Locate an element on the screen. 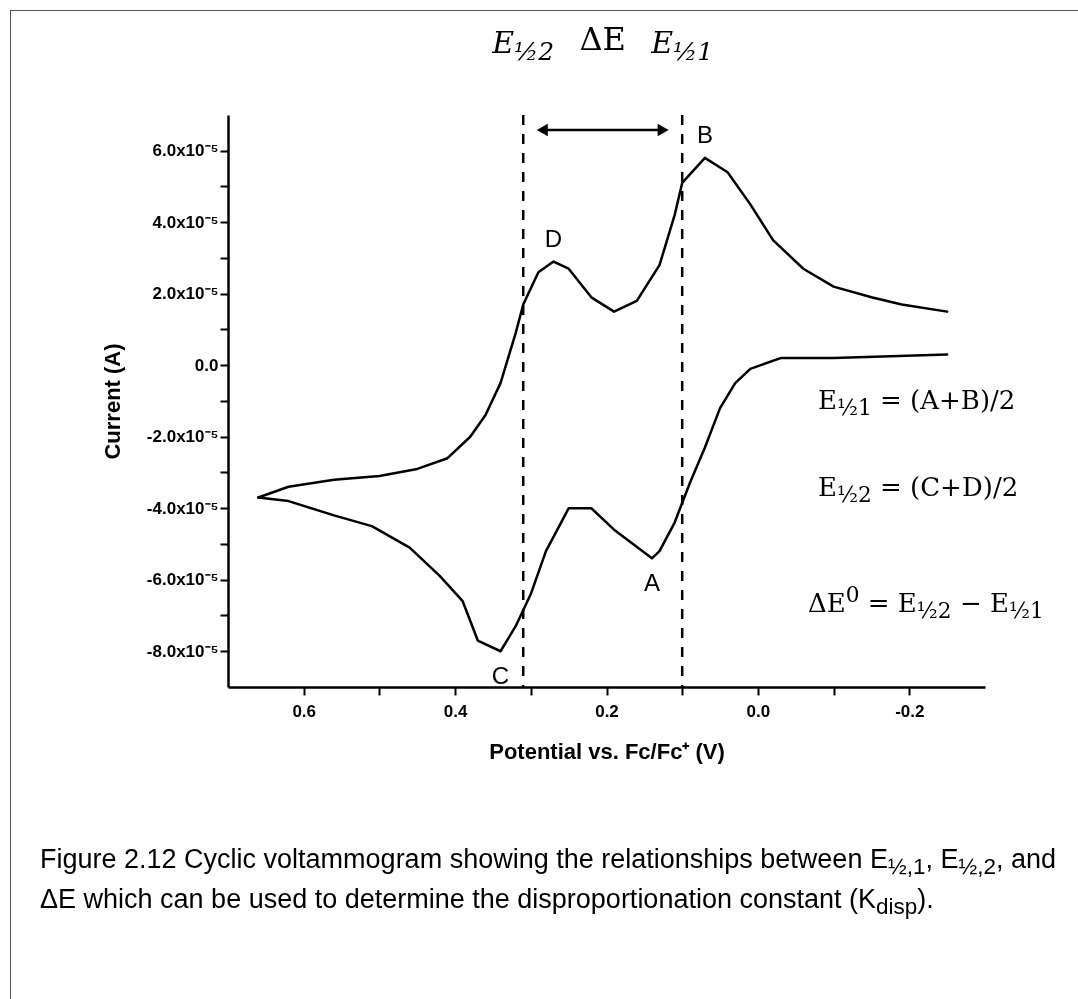 Image resolution: width=1078 pixels, height=999 pixels. y-tick-label: -2.0x10⁻⁵ is located at coordinates (182, 437).